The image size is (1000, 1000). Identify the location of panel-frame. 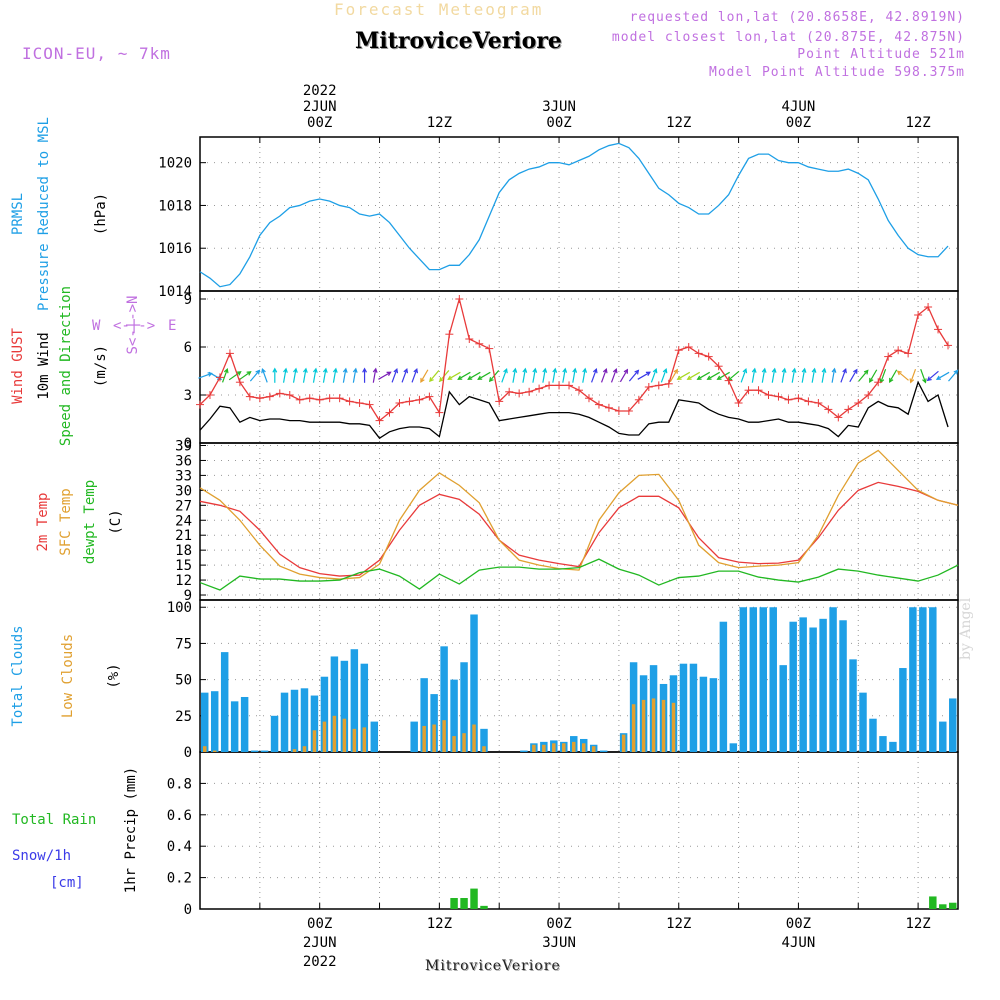
(579, 367).